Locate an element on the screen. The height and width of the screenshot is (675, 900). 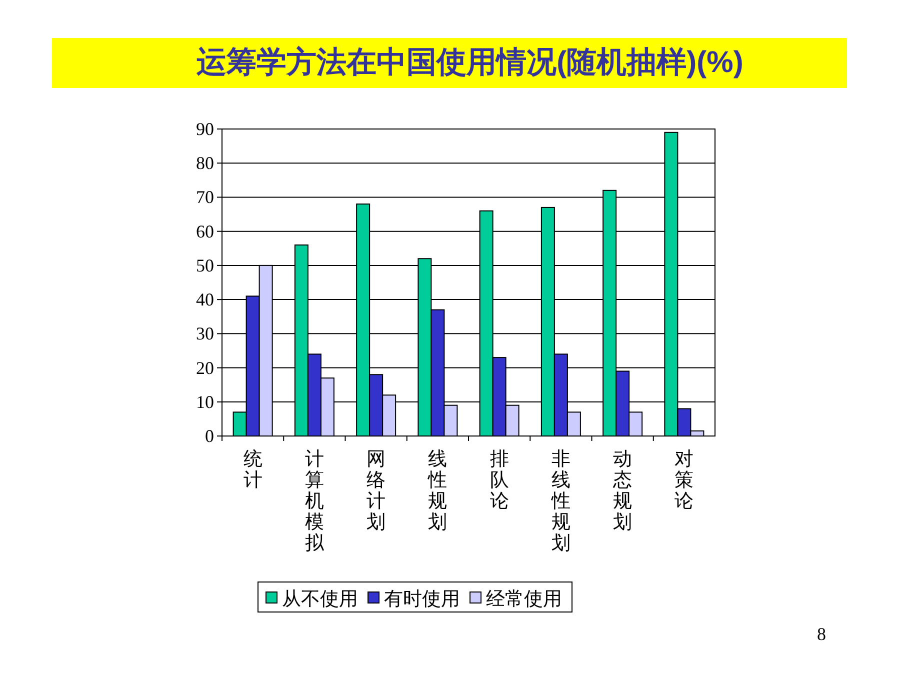
title: 运筹学方法在中国使用情况(随机抽样)(%) is located at coordinates (449, 63).